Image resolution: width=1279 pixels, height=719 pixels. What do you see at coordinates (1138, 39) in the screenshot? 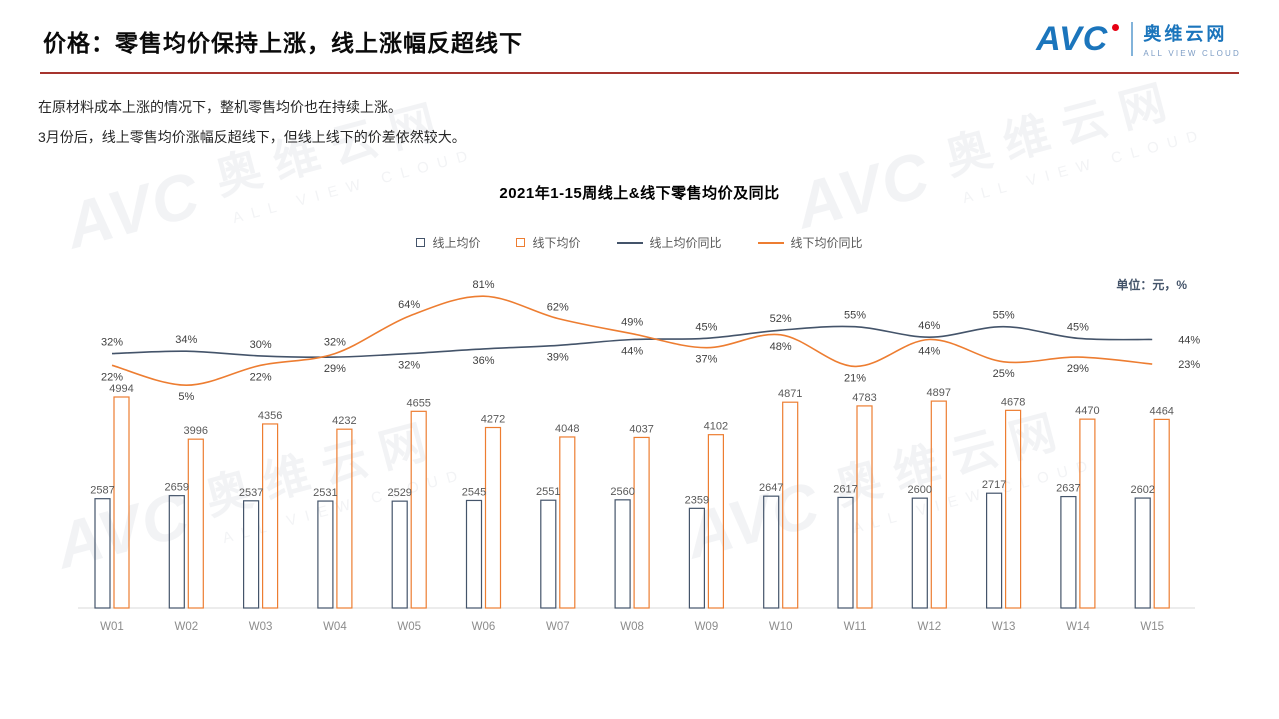
I see `avc-logo: AVC 奥维云网 ALL VIEW CLOUD` at bounding box center [1138, 39].